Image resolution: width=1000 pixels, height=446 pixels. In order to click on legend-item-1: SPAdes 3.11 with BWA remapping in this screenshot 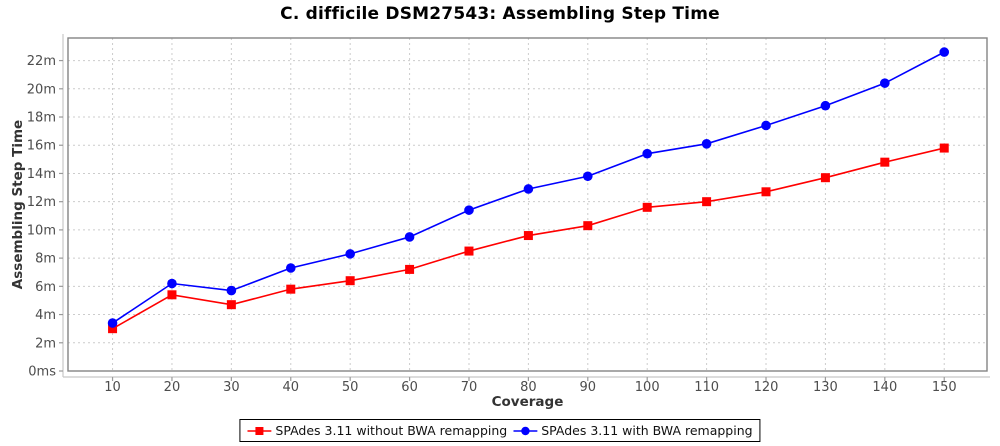, I will do `click(633, 430)`.